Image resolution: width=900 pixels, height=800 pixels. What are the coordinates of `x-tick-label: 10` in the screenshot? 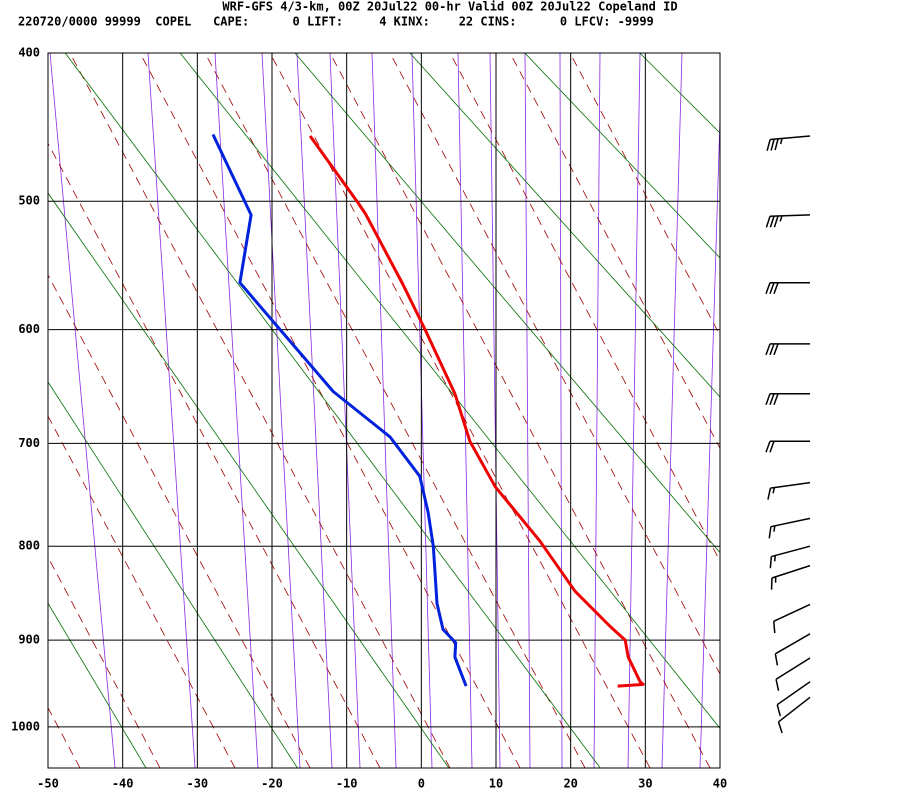 It's located at (496, 784).